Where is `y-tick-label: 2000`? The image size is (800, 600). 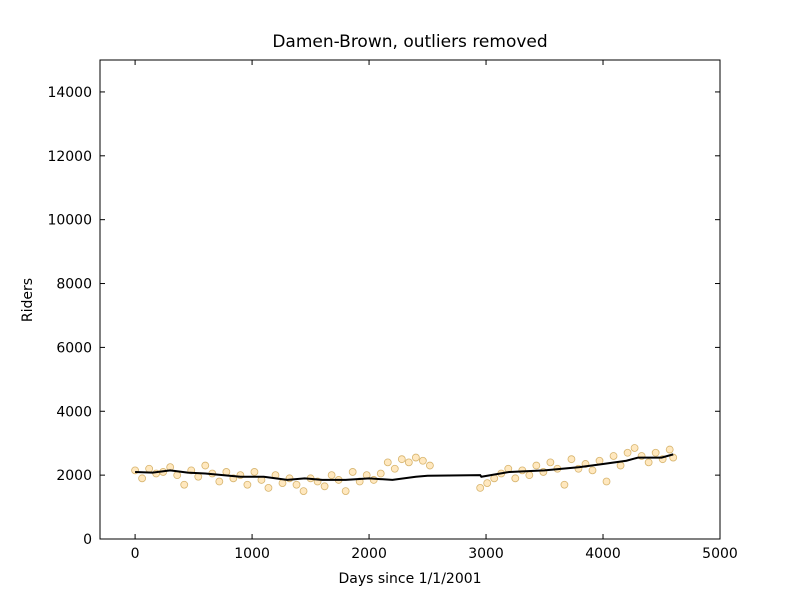 y-tick-label: 2000 is located at coordinates (74, 476).